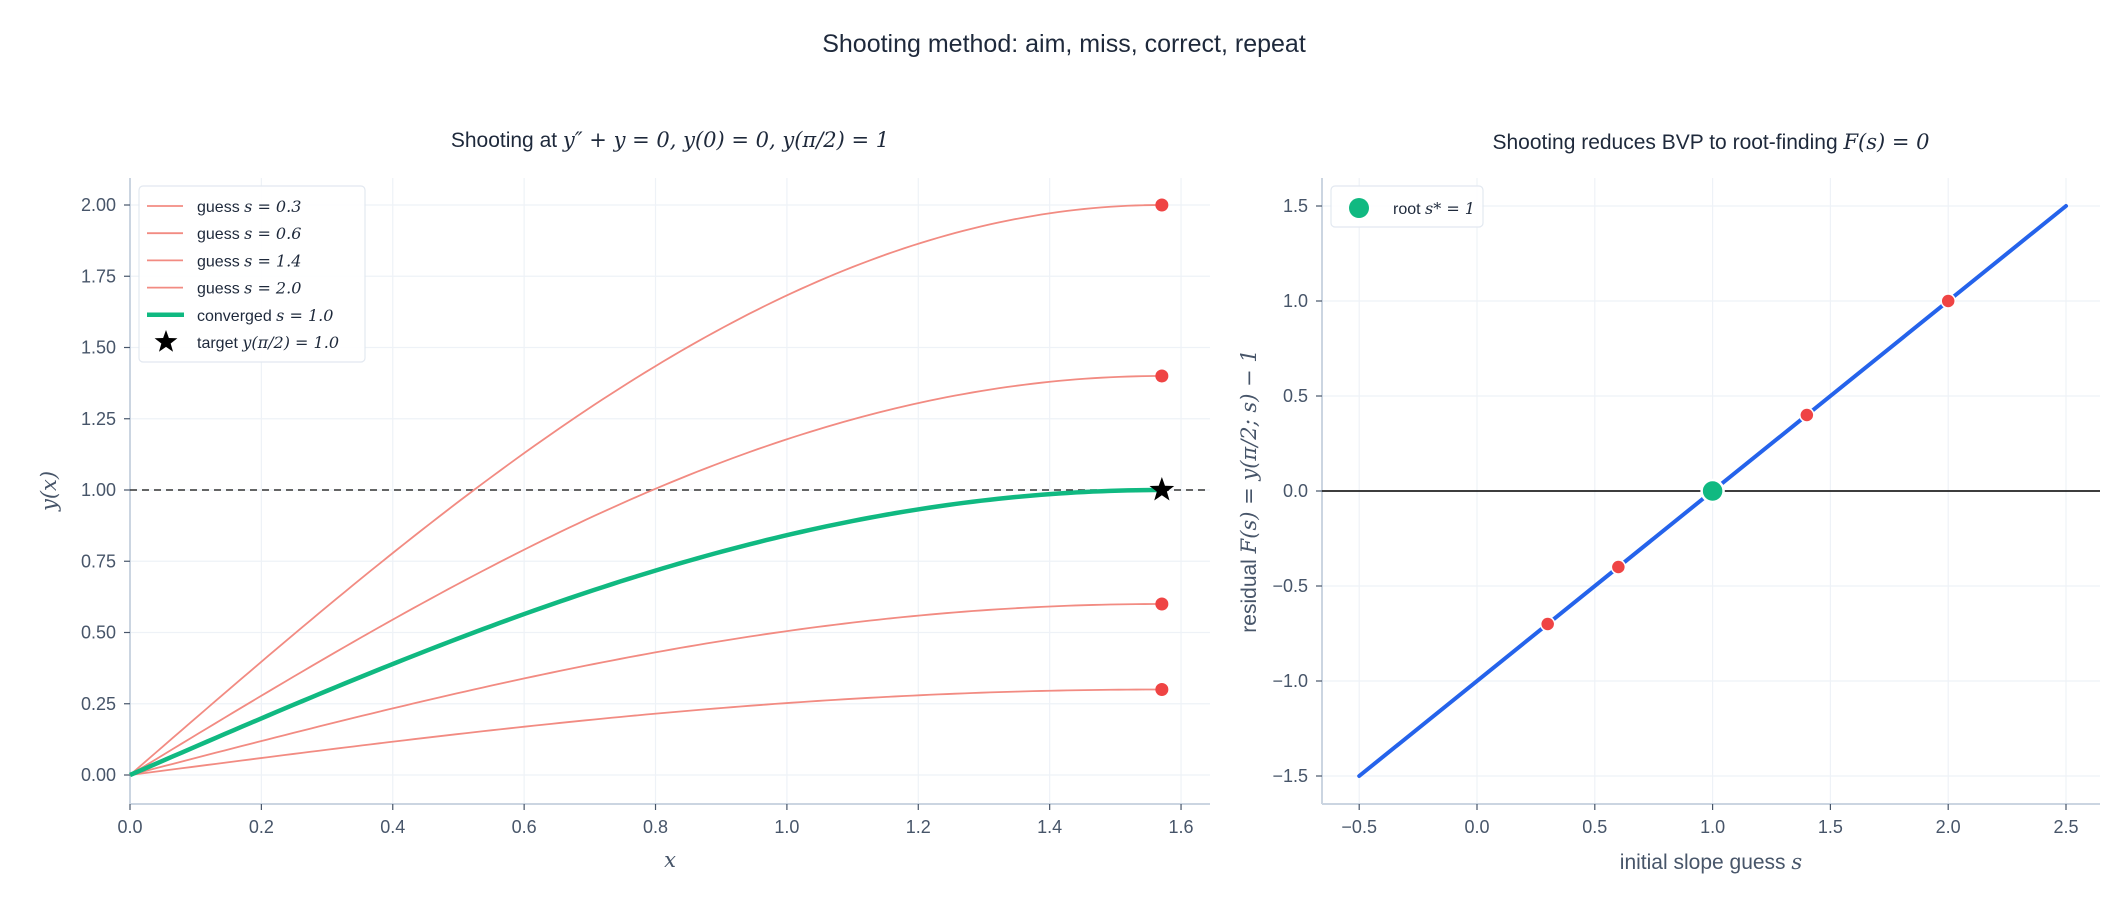 The height and width of the screenshot is (907, 2128). I want to click on left-x-tick-label: 1.4, so click(1049, 827).